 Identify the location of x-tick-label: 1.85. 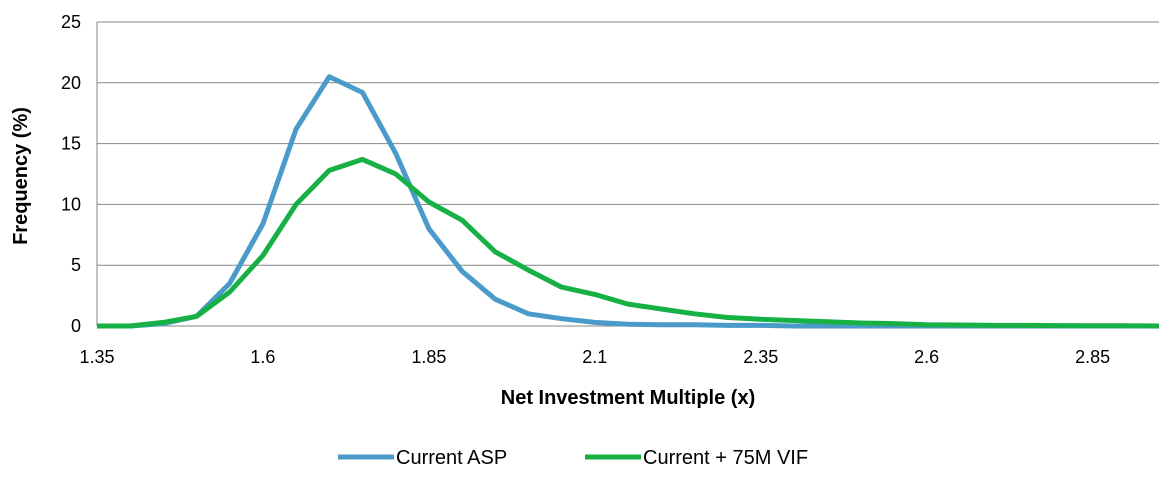
(428, 357).